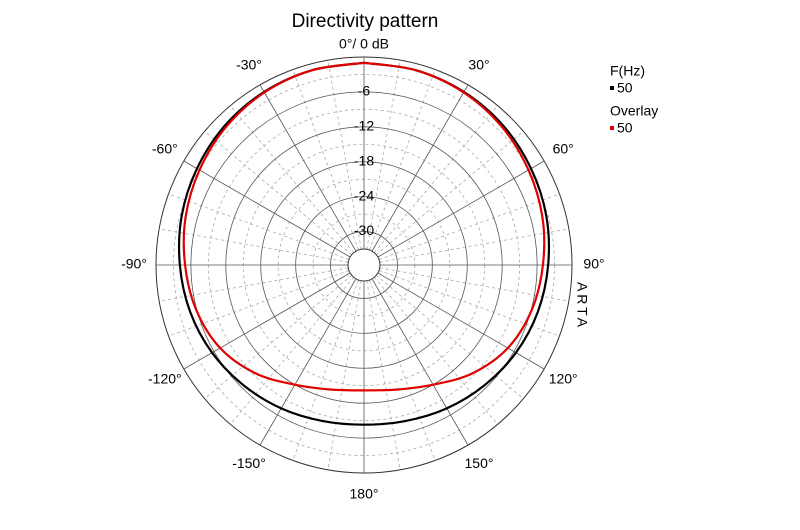 The height and width of the screenshot is (530, 800). What do you see at coordinates (364, 265) in the screenshot?
I see `inner-ring` at bounding box center [364, 265].